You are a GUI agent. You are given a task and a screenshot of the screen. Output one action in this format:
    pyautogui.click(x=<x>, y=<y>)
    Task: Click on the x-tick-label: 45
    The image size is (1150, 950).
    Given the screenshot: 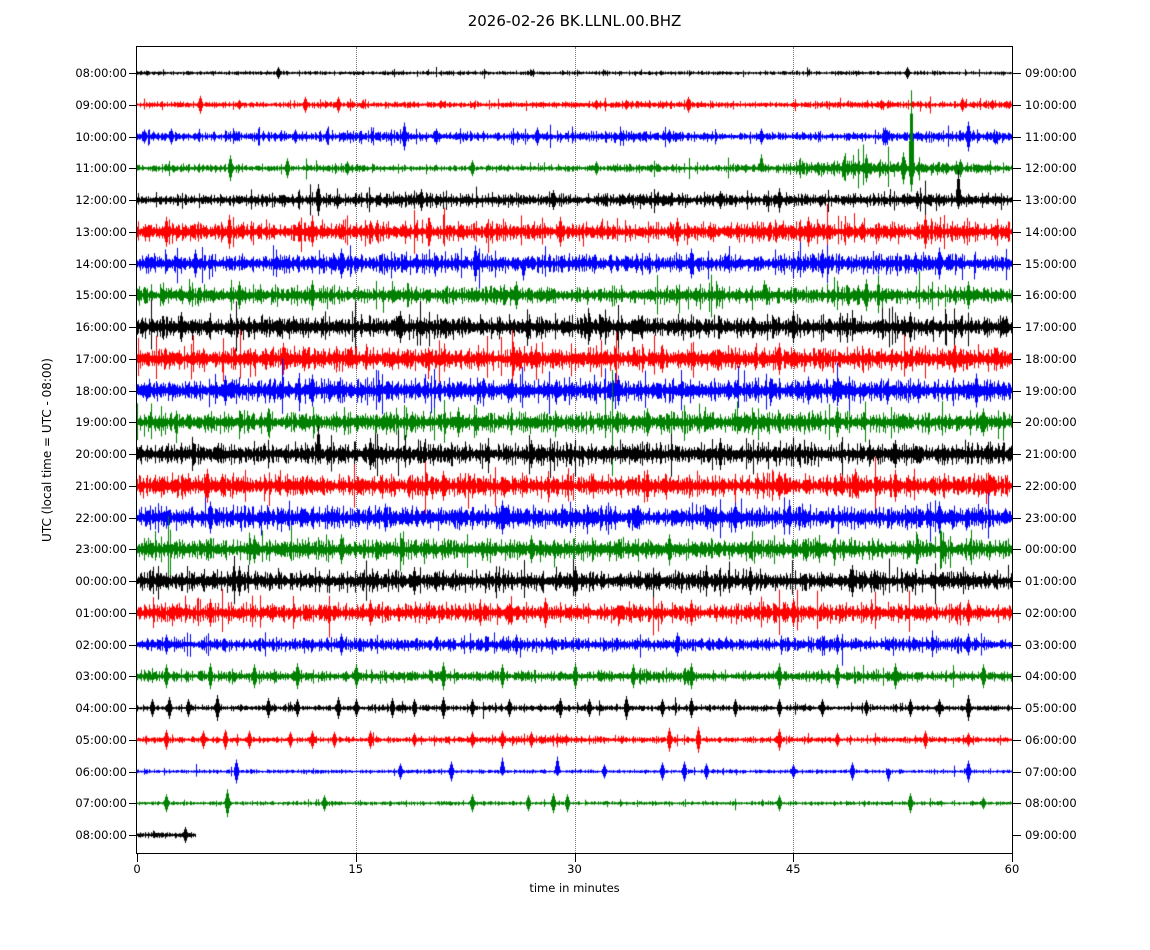 What is the action you would take?
    pyautogui.click(x=793, y=869)
    